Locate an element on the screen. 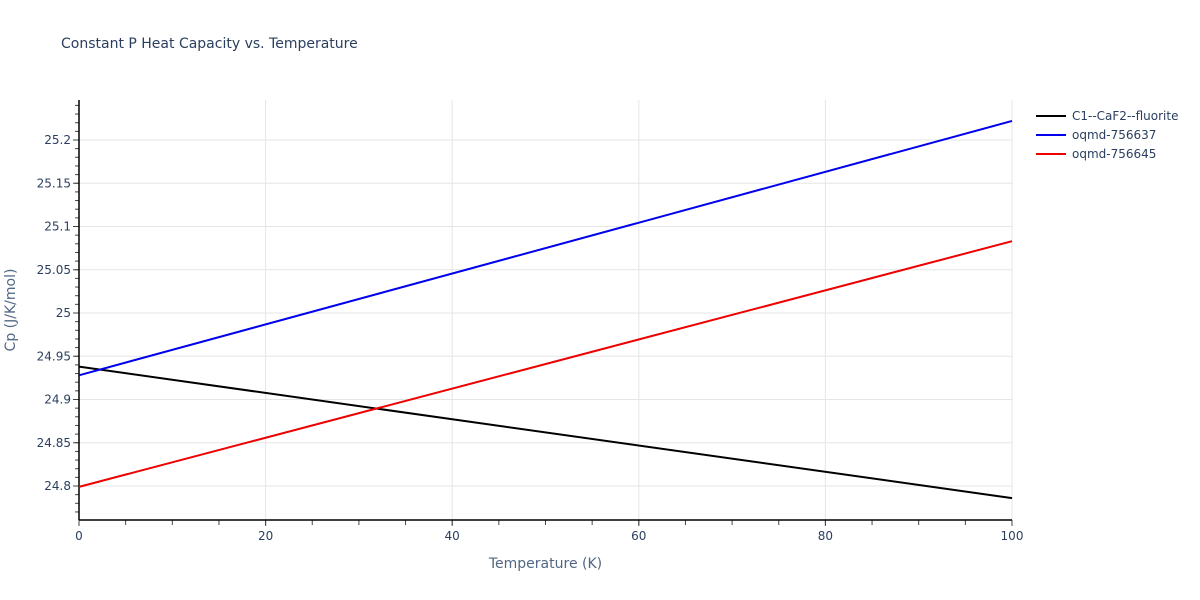  y-tick-label: 25.15 is located at coordinates (54, 183).